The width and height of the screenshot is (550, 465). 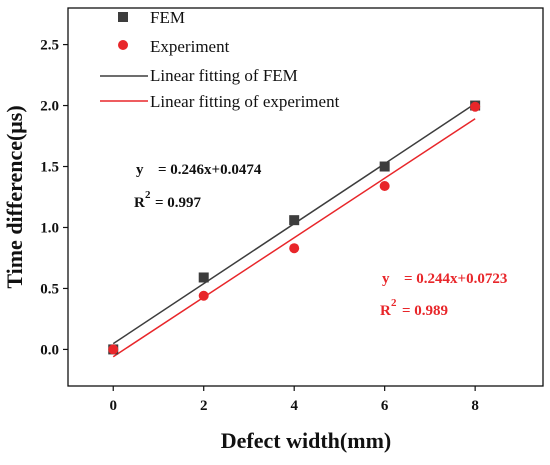 What do you see at coordinates (140, 170) in the screenshot?
I see `fem-eq-y: y` at bounding box center [140, 170].